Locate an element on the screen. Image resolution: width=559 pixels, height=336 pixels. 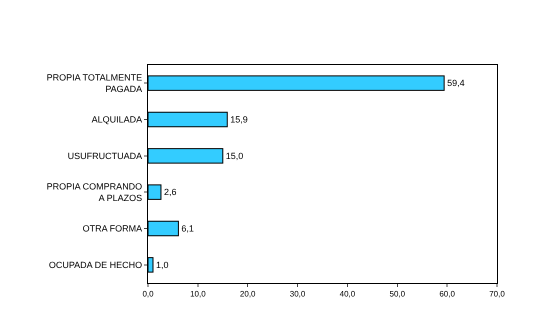
x-tick-label: 60,0 is located at coordinates (447, 294).